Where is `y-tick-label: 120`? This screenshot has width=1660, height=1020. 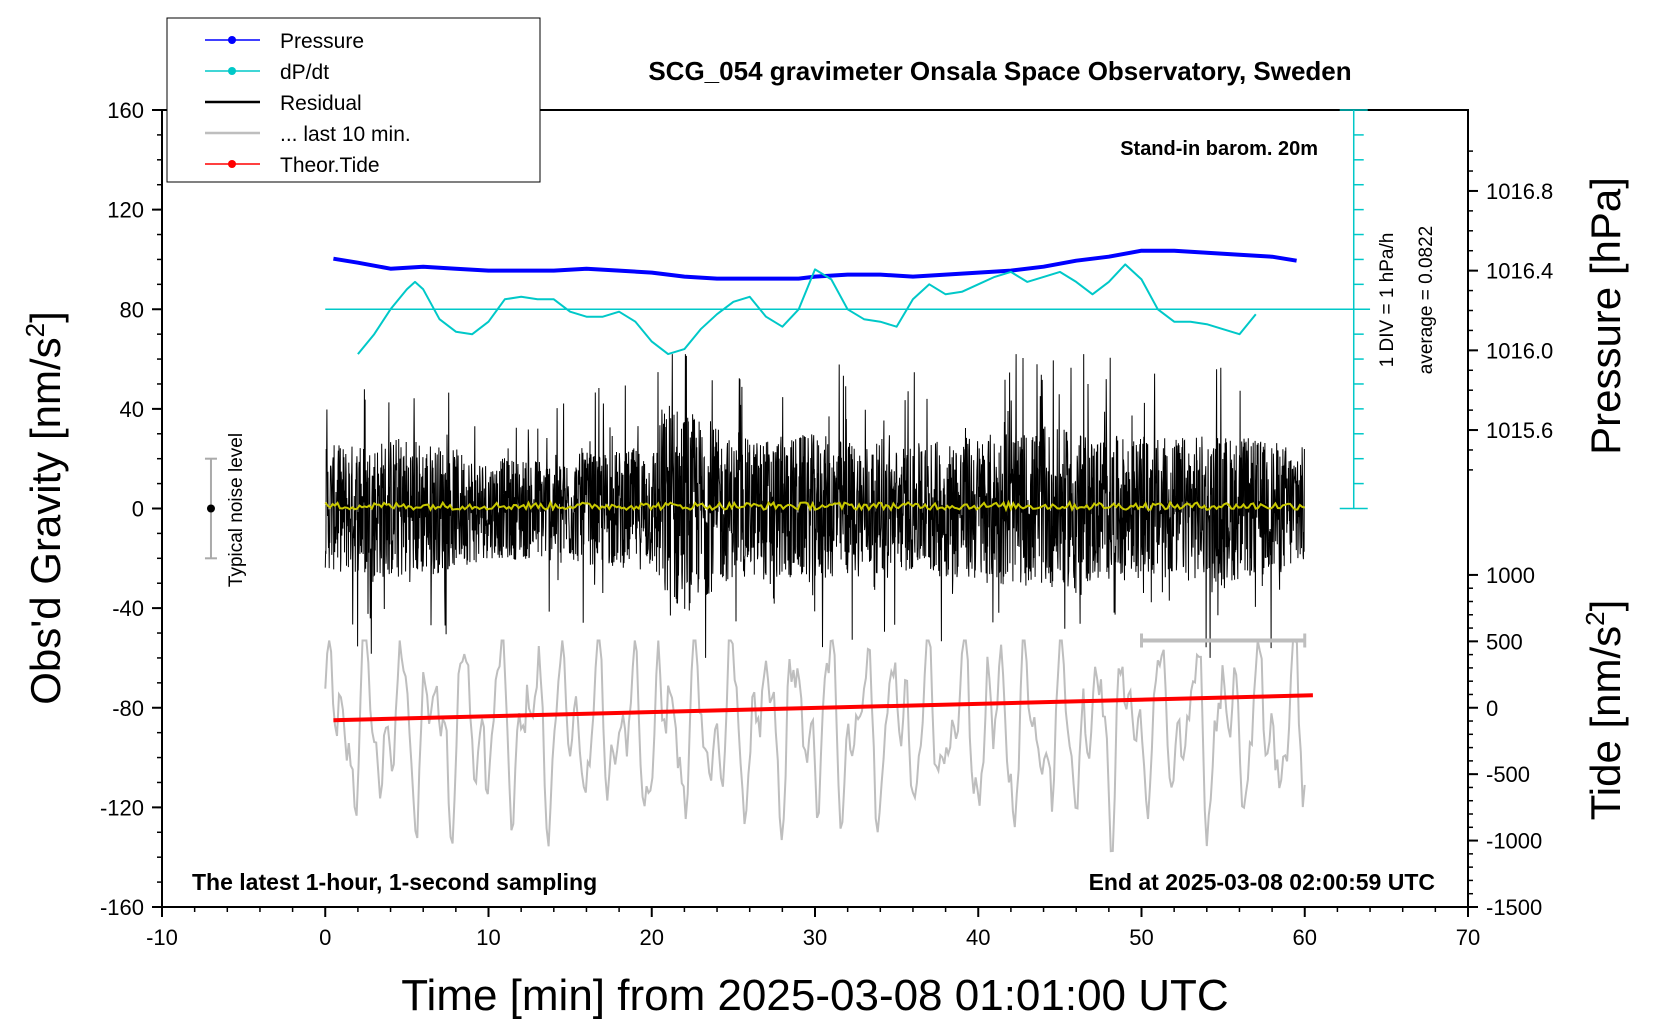
y-tick-label: 120 is located at coordinates (125, 210).